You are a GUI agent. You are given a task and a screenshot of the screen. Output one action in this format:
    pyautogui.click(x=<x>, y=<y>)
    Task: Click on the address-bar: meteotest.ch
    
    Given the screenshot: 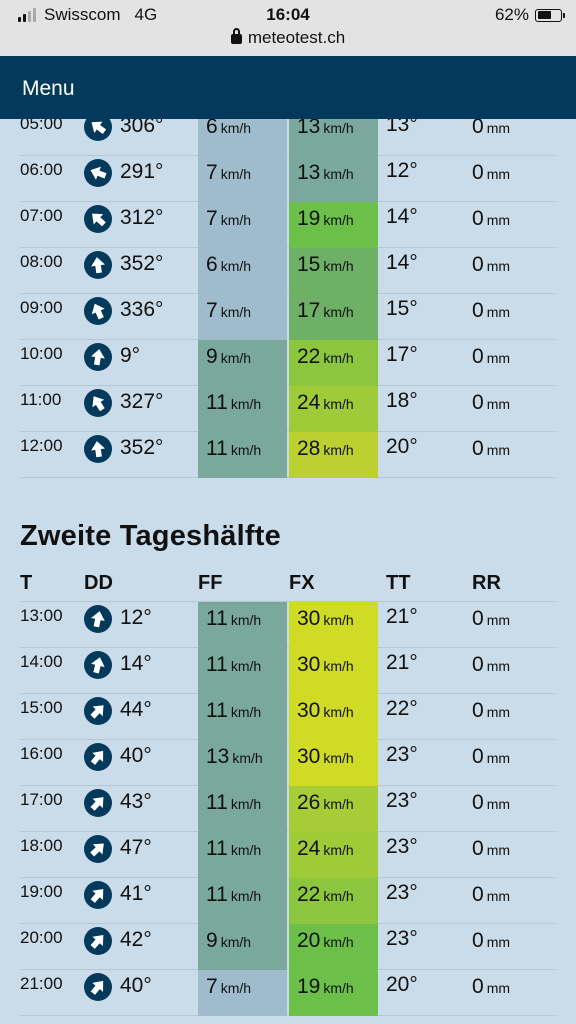 What is the action you would take?
    pyautogui.click(x=288, y=38)
    